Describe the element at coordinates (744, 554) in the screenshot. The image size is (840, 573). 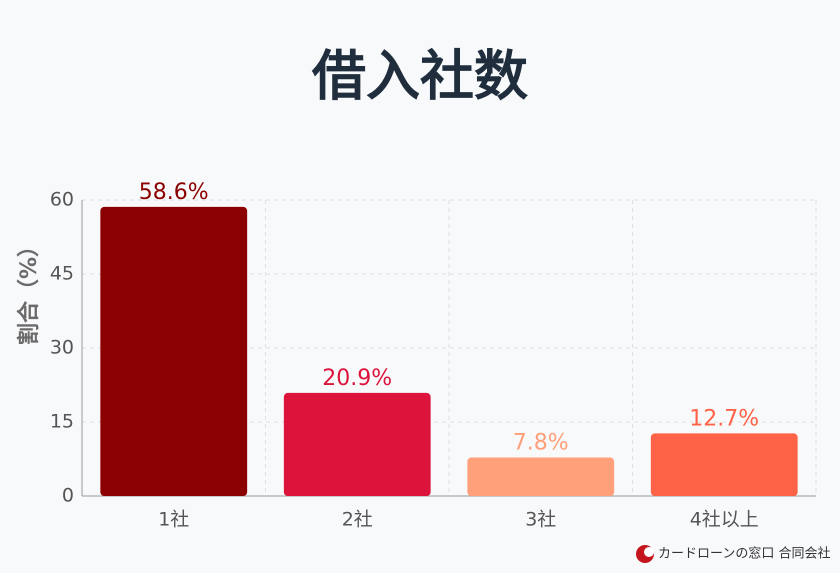
I see `watermark: カードローンの窓口 合同会社` at that location.